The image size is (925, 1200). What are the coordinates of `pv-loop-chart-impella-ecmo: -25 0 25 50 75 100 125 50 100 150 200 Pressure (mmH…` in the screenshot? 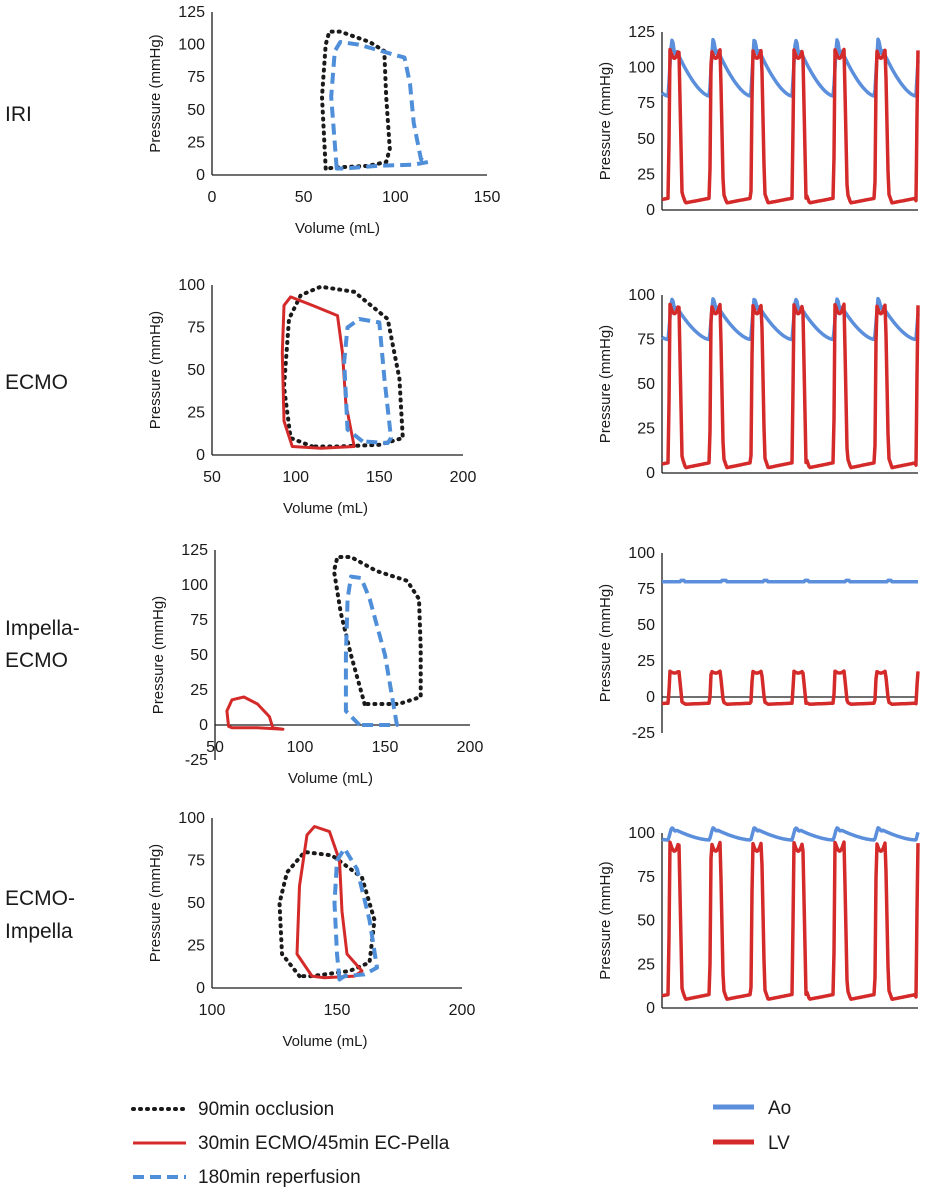 It's located at (316, 664).